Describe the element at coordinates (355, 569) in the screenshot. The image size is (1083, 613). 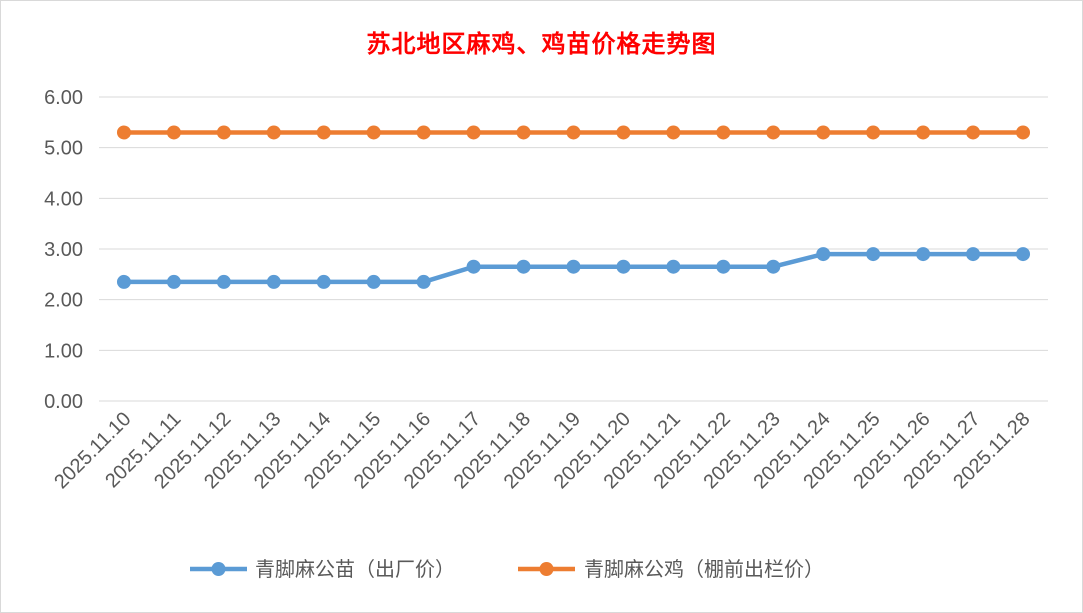
I see `legend-label: 青脚麻公苗（出厂价）` at that location.